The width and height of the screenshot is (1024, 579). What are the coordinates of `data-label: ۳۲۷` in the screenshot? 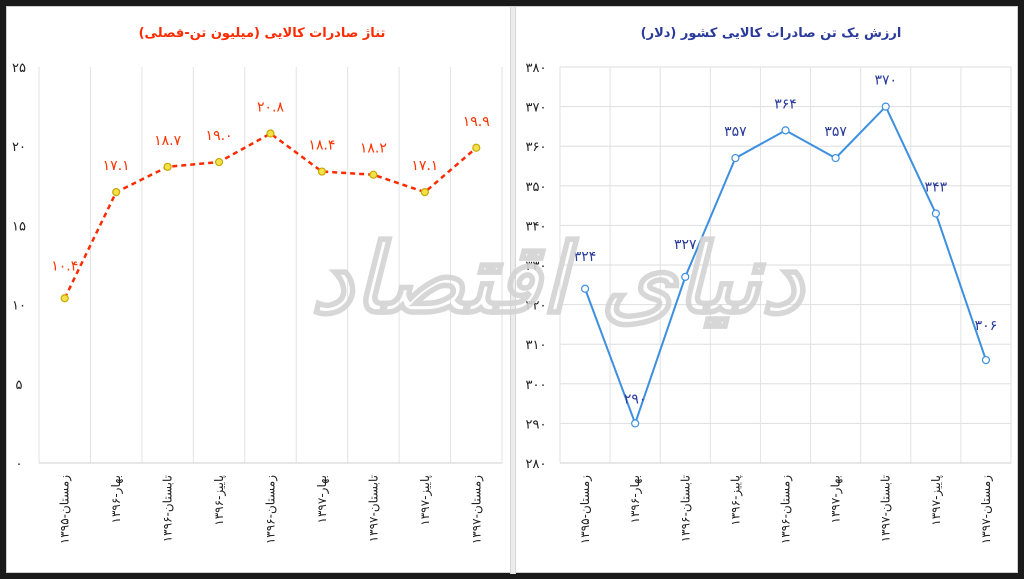 It's located at (685, 245).